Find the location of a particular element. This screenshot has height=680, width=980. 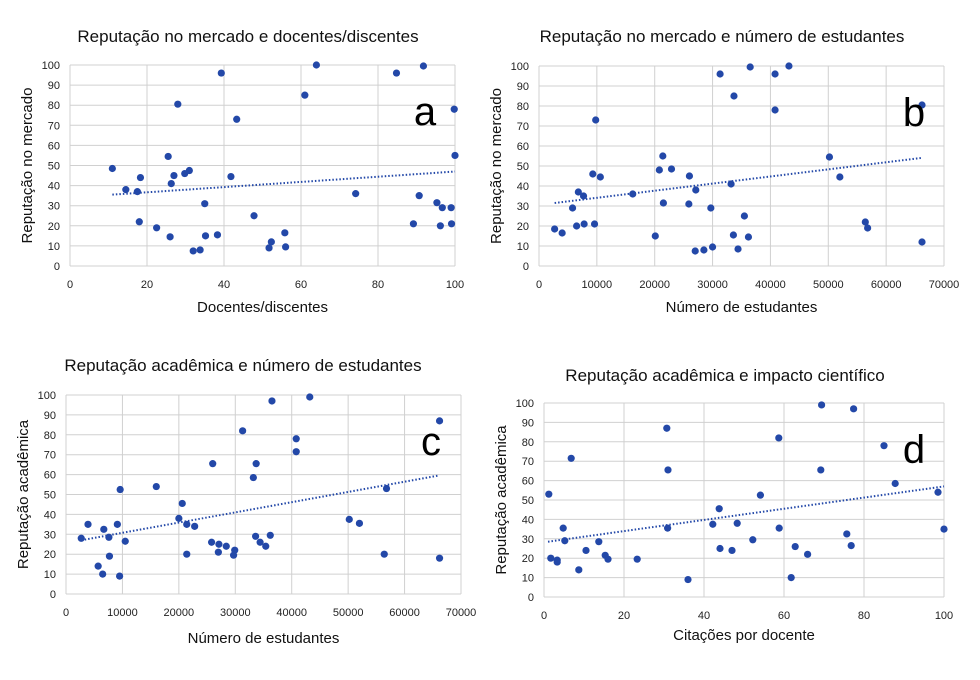

y-tick-label: 100 is located at coordinates (525, 404).